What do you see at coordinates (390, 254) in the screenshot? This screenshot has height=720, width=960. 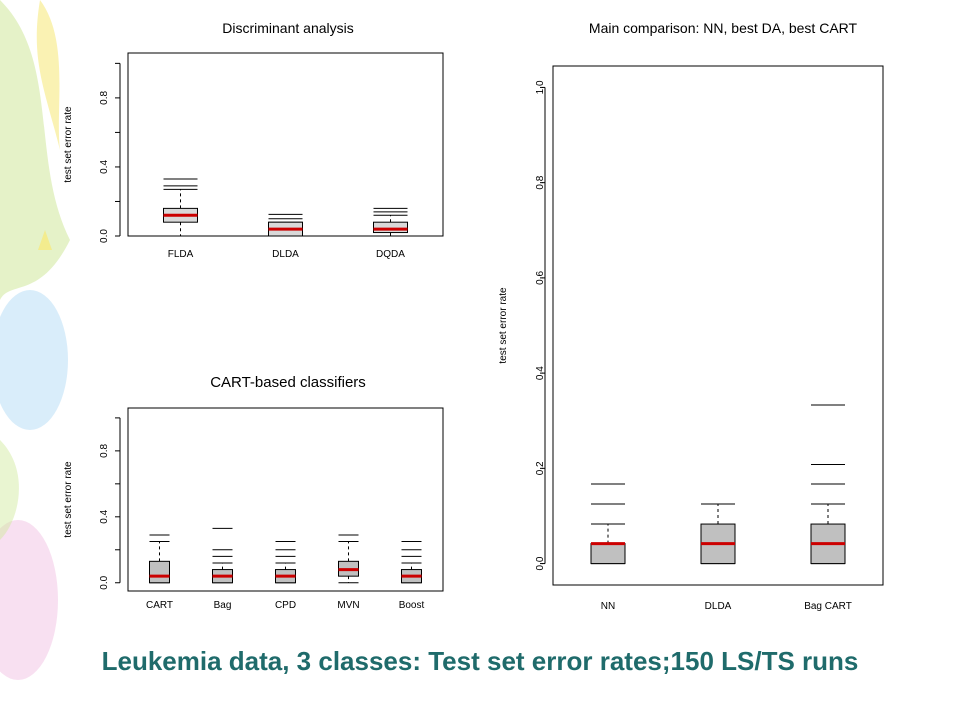 I see `x-category-label: DQDA` at bounding box center [390, 254].